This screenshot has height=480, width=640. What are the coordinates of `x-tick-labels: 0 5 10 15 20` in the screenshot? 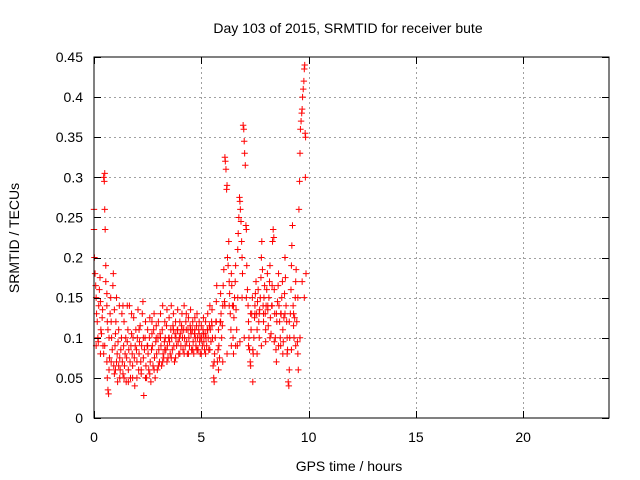 It's located at (310, 437).